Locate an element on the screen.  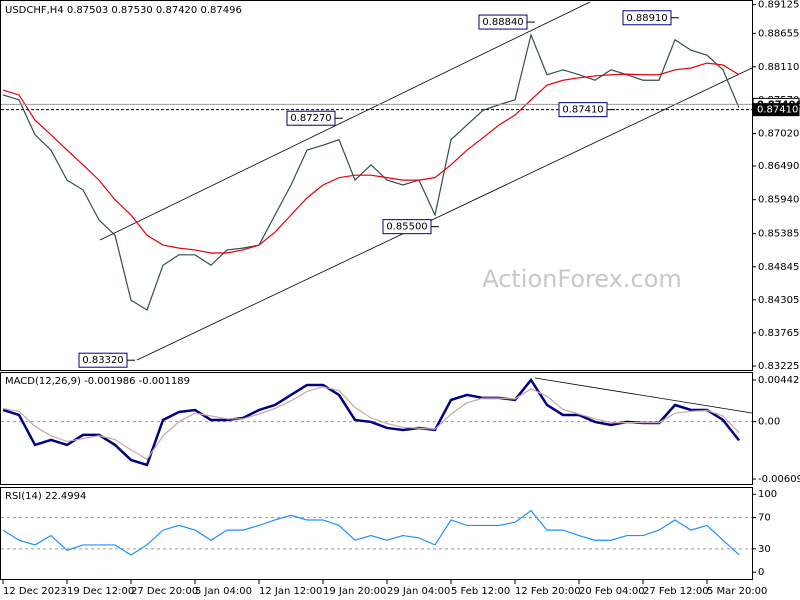
annotation-label: 0.88910 is located at coordinates (646, 18).